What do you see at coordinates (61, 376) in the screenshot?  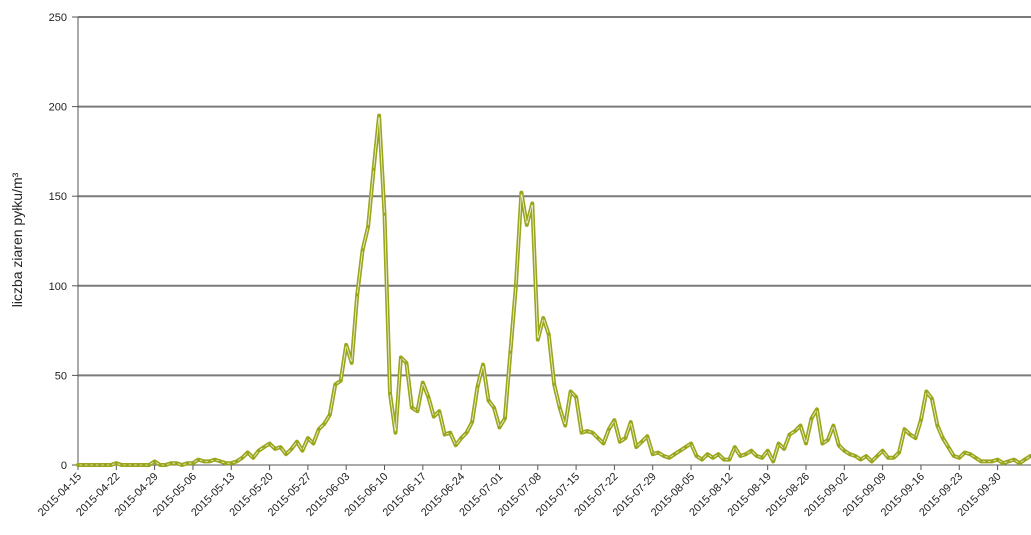 I see `y-tick-label: 50` at bounding box center [61, 376].